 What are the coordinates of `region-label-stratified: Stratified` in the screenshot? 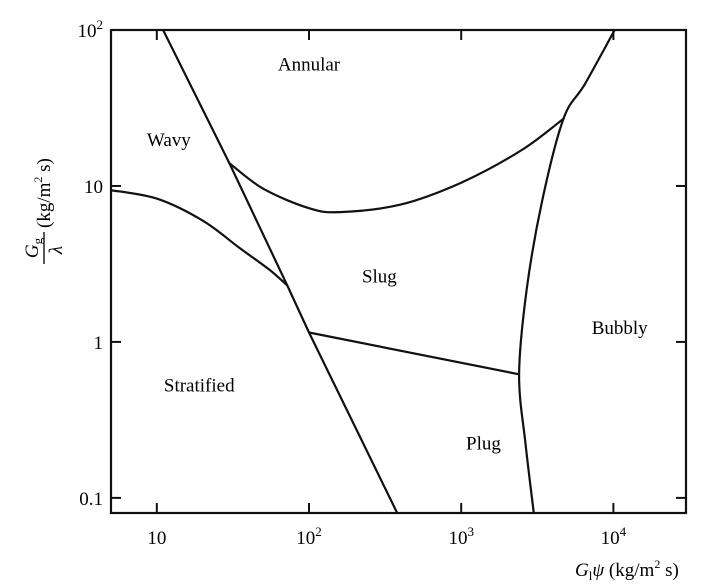 It's located at (199, 386).